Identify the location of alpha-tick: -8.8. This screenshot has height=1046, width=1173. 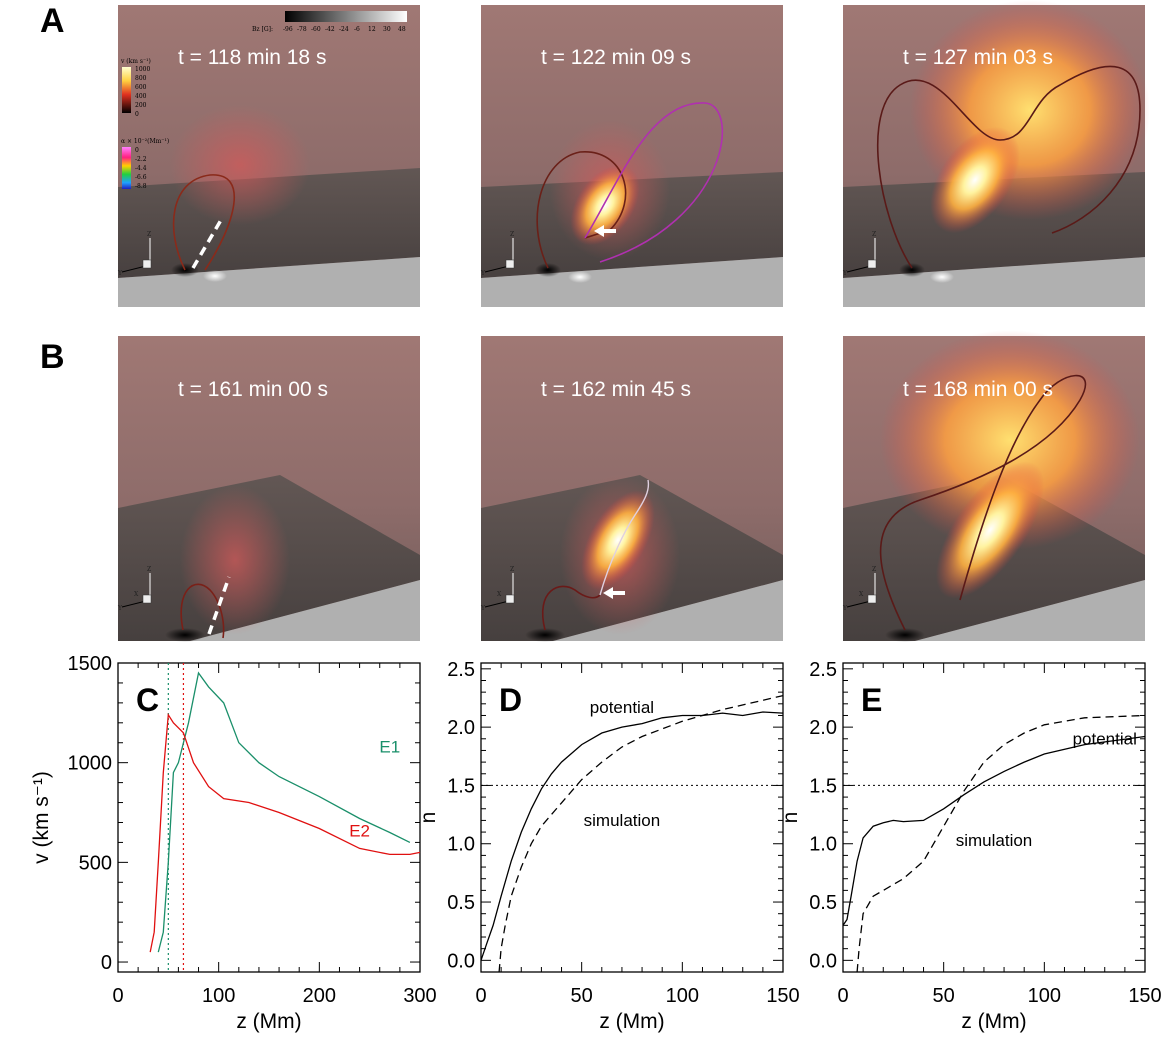
(141, 186).